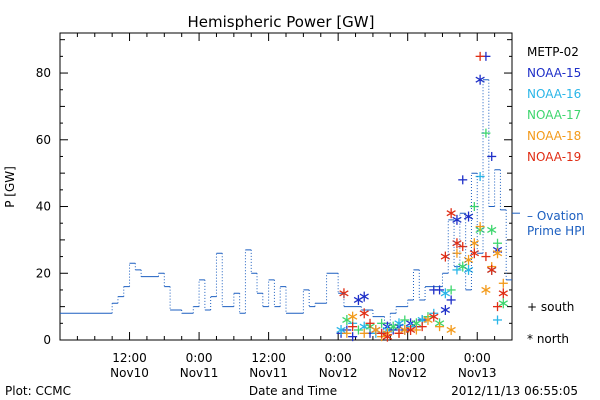  I want to click on legend-entry: METP-02, so click(553, 52).